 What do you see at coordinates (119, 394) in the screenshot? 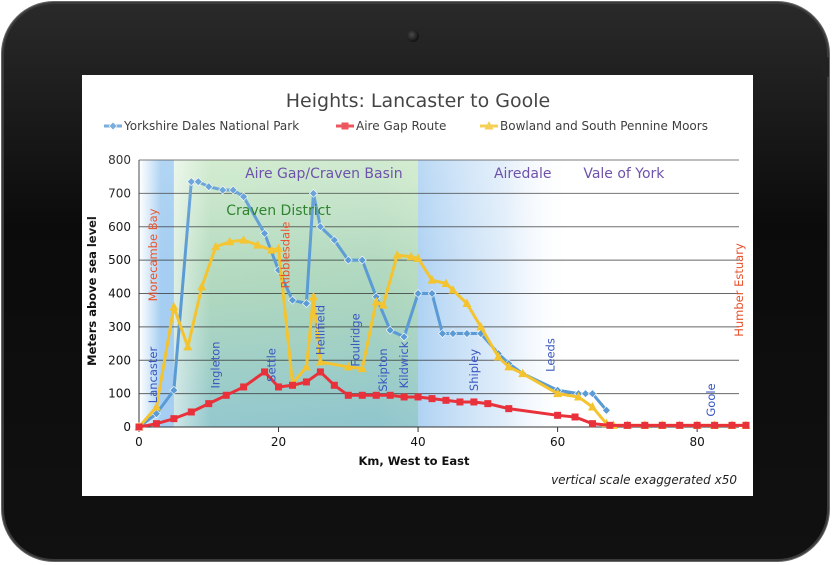
I see `y-tick-label: 100` at bounding box center [119, 394].